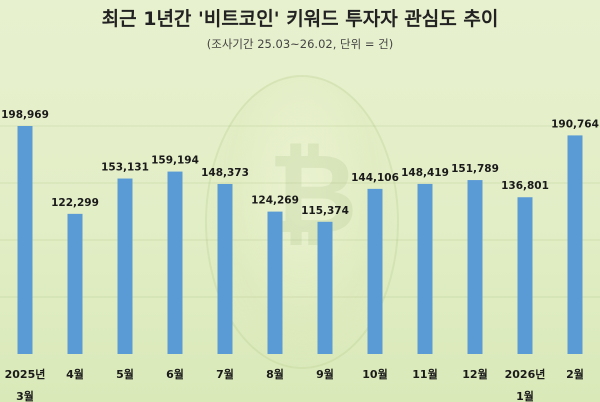 The height and width of the screenshot is (402, 600). What do you see at coordinates (313, 194) in the screenshot?
I see `bitcoin-symbol-watermark: ₿` at bounding box center [313, 194].